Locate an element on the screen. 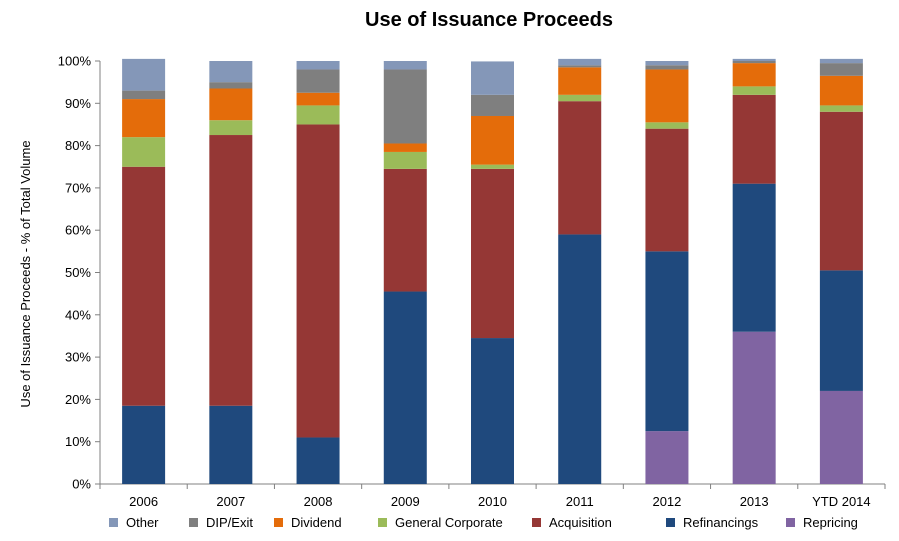 The height and width of the screenshot is (541, 899). legend-label: General Corporate is located at coordinates (449, 522).